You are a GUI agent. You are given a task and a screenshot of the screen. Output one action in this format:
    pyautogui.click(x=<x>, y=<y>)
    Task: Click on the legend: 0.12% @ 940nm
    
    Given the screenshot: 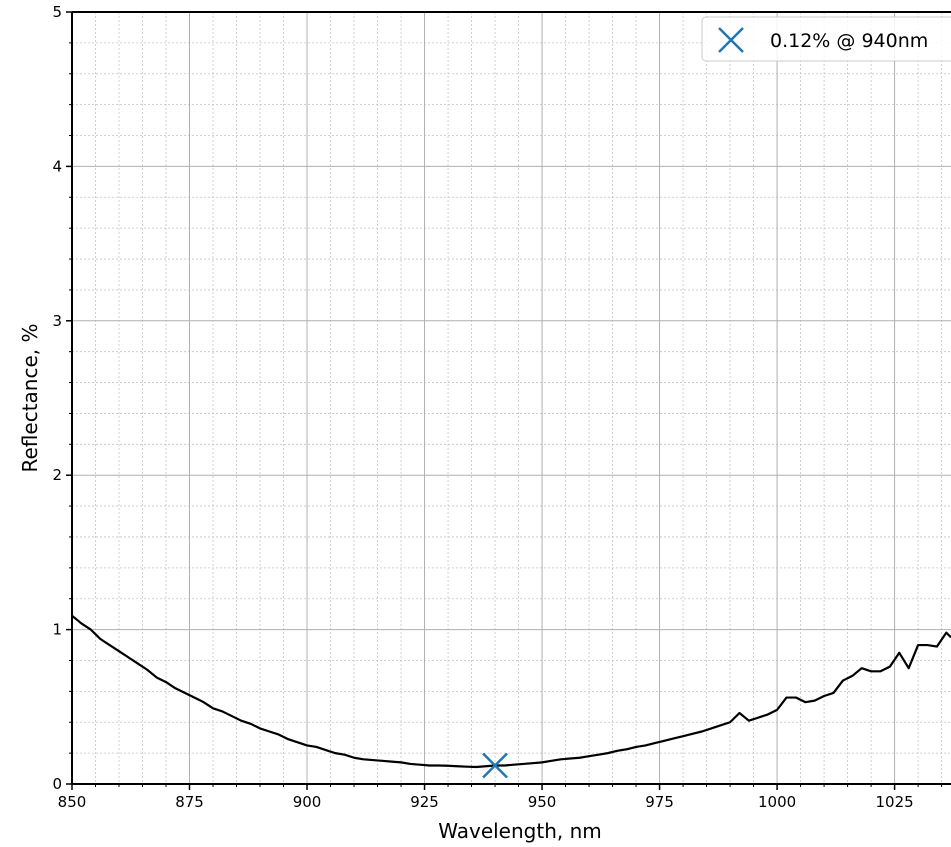 What is the action you would take?
    pyautogui.click(x=826, y=39)
    